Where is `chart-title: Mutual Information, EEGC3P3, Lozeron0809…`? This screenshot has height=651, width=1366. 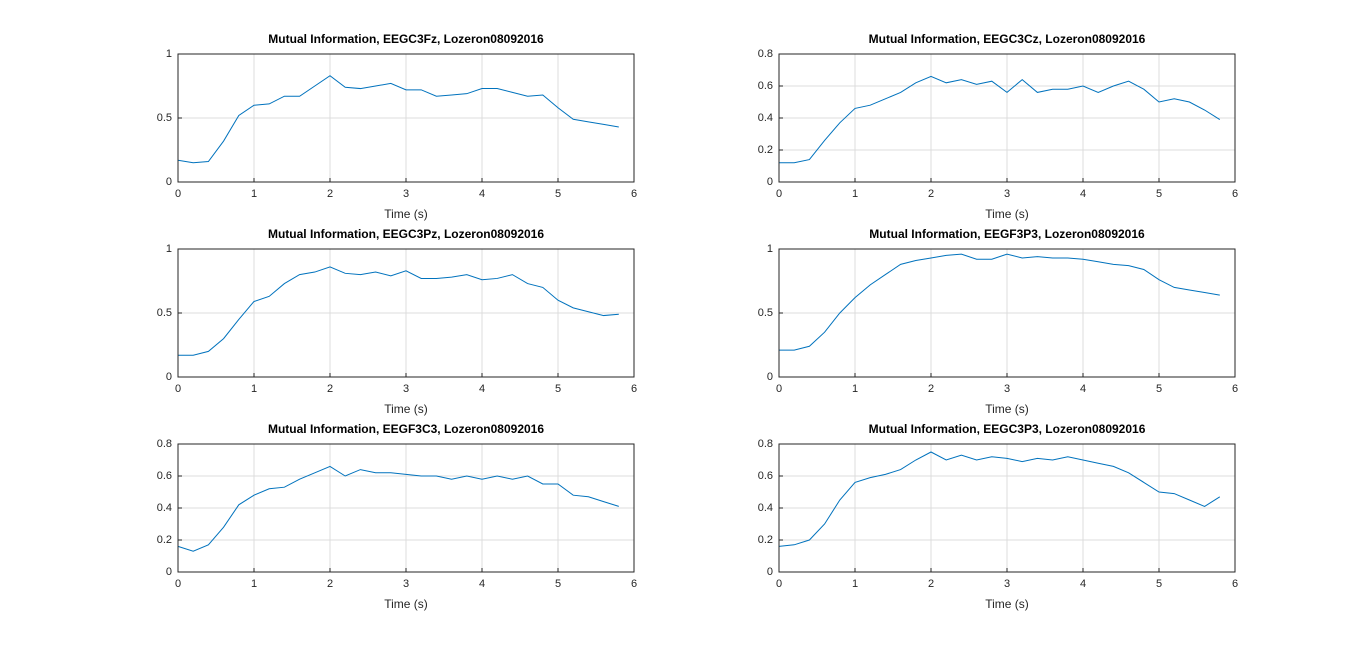
chart-title: Mutual Information, EEGC3P3, Lozeron0809… is located at coordinates (1007, 429).